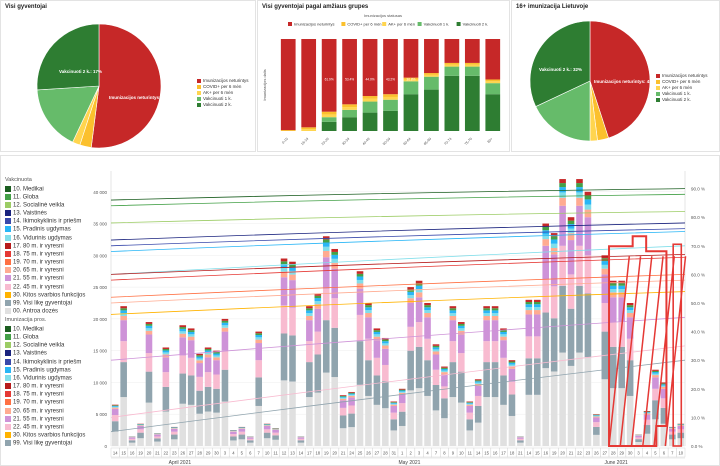  I want to click on legend-label: 17. 80 m. ir vyresni, so click(38, 386).